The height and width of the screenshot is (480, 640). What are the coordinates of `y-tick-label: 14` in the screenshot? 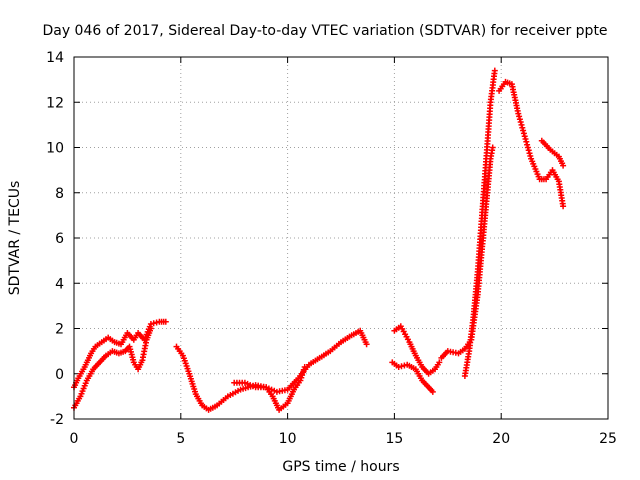 It's located at (55, 58).